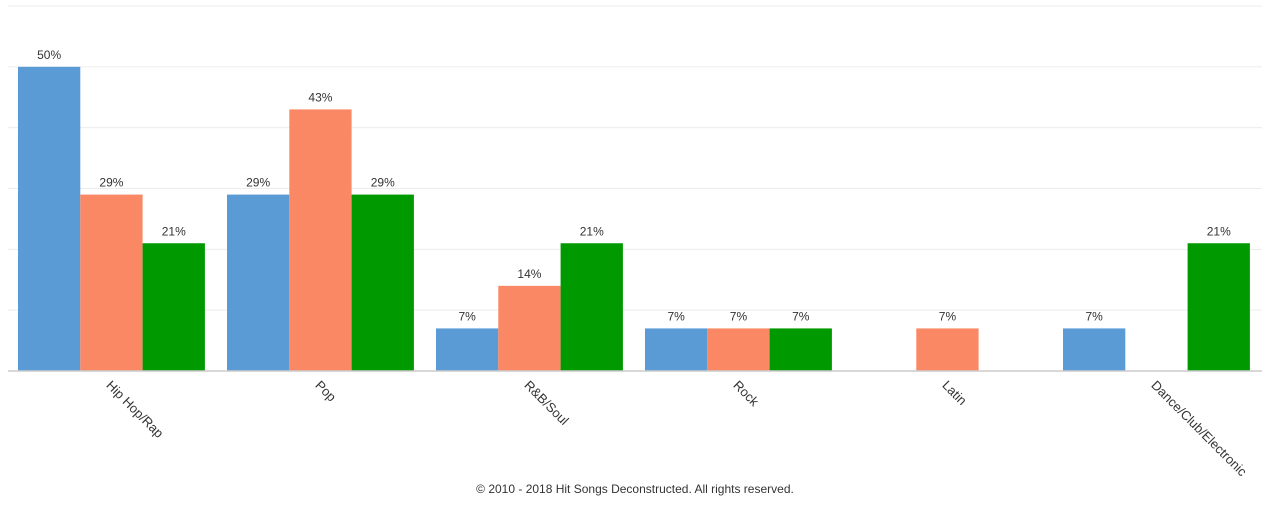 The image size is (1270, 518). What do you see at coordinates (134, 409) in the screenshot?
I see `x-tick-label: Hip Hop/Rap` at bounding box center [134, 409].